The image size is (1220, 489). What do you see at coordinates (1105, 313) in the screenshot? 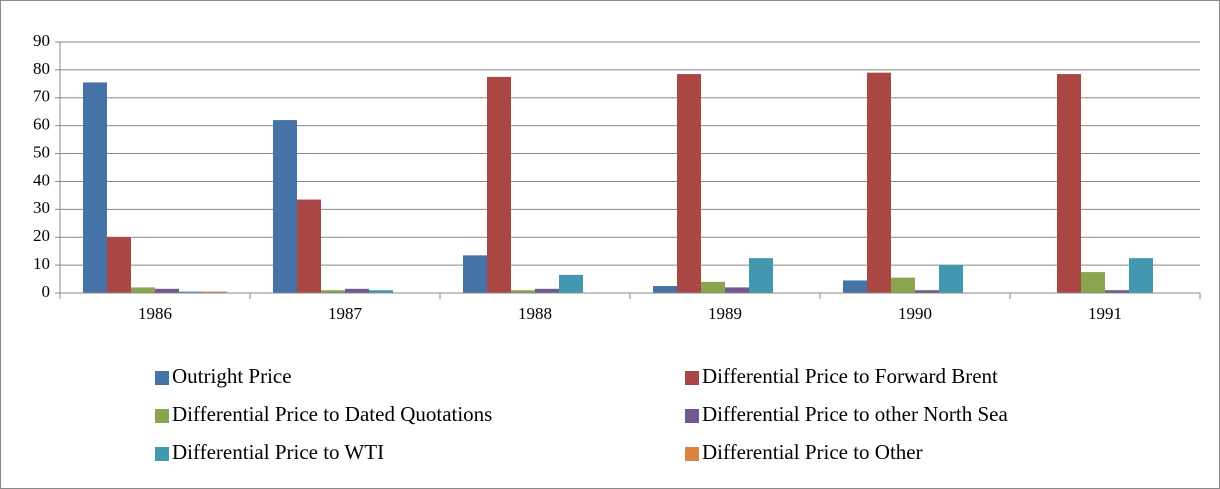
I see `x-tick-label: 1991` at bounding box center [1105, 313].